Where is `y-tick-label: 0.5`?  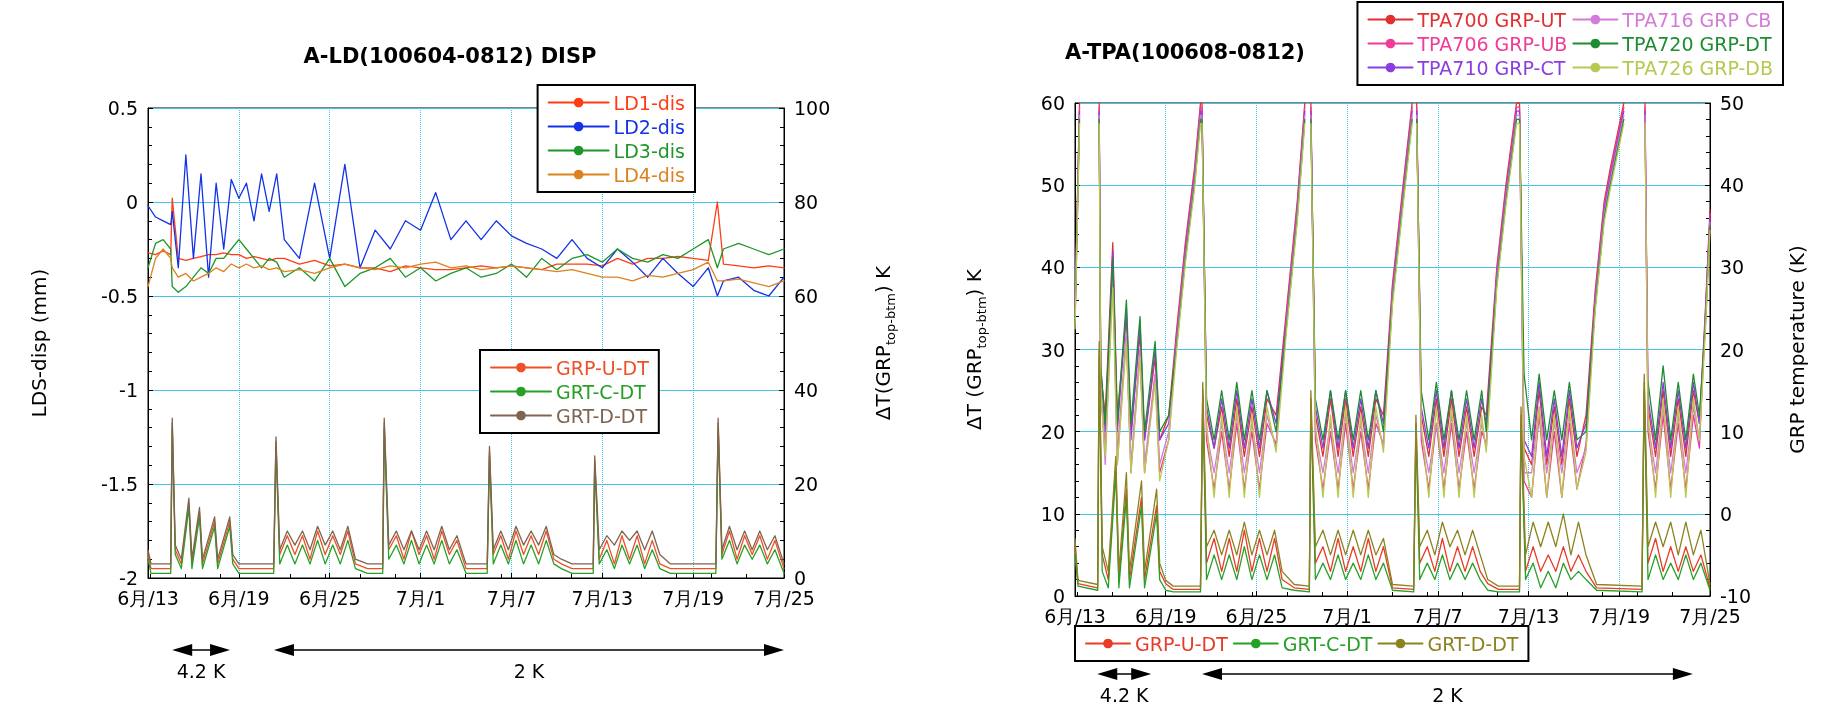 y-tick-label: 0.5 is located at coordinates (122, 108).